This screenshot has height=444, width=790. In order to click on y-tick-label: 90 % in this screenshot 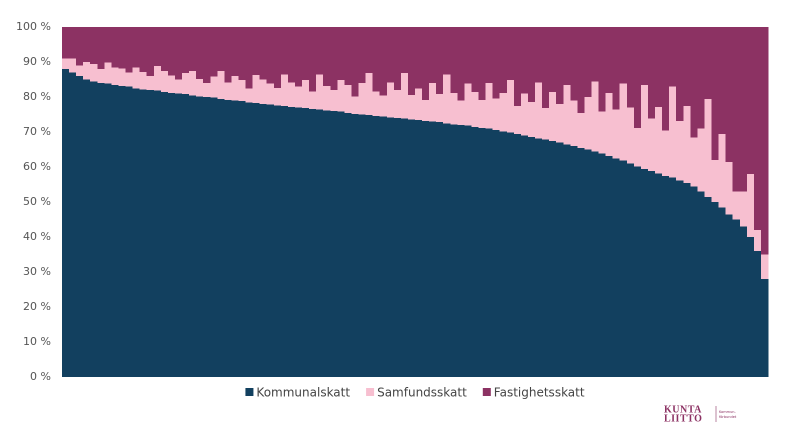, I will do `click(37, 61)`.